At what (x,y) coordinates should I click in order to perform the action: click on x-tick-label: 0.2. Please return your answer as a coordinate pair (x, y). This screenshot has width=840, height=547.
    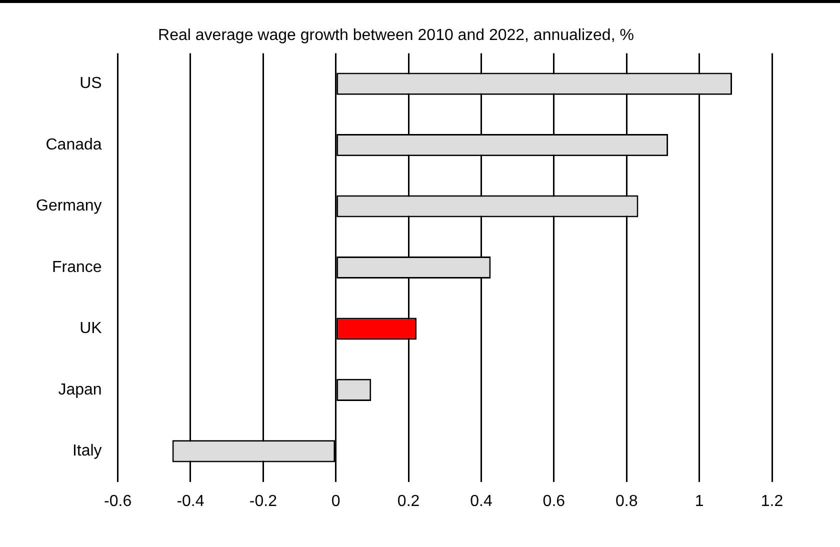
    Looking at the image, I should click on (408, 501).